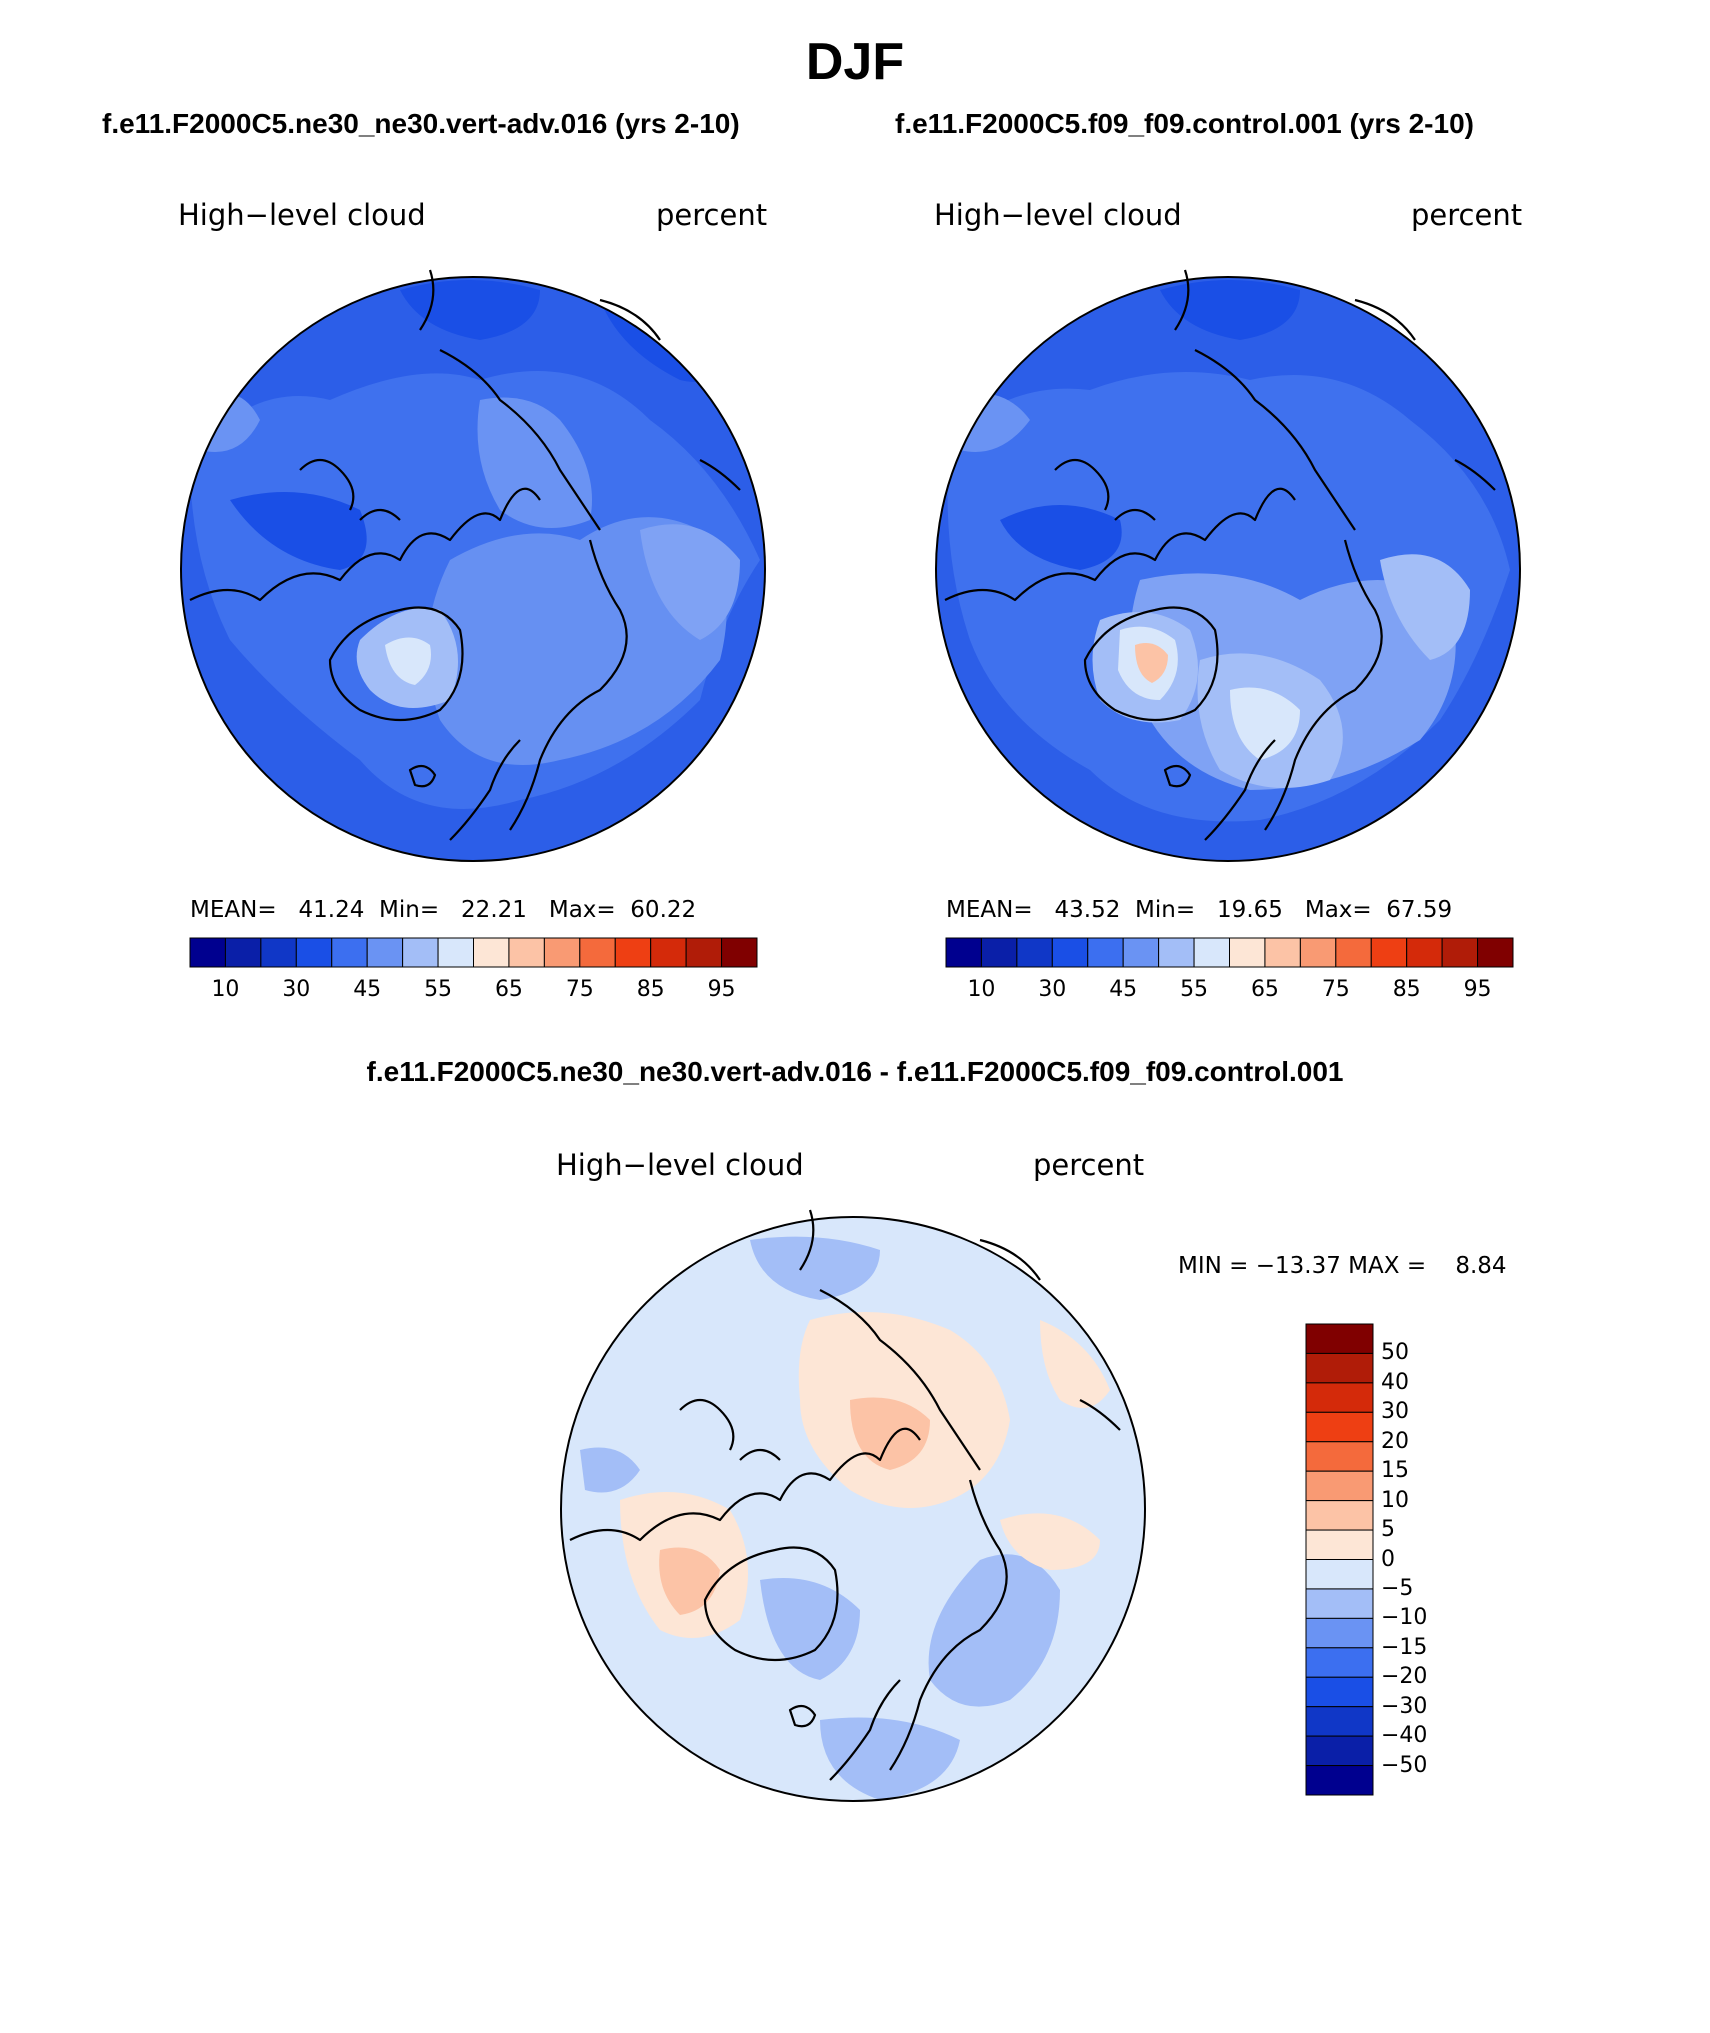 The height and width of the screenshot is (2033, 1710). Describe the element at coordinates (1404, 1706) in the screenshot. I see `diff-colorbar-tick-label: −30` at that location.